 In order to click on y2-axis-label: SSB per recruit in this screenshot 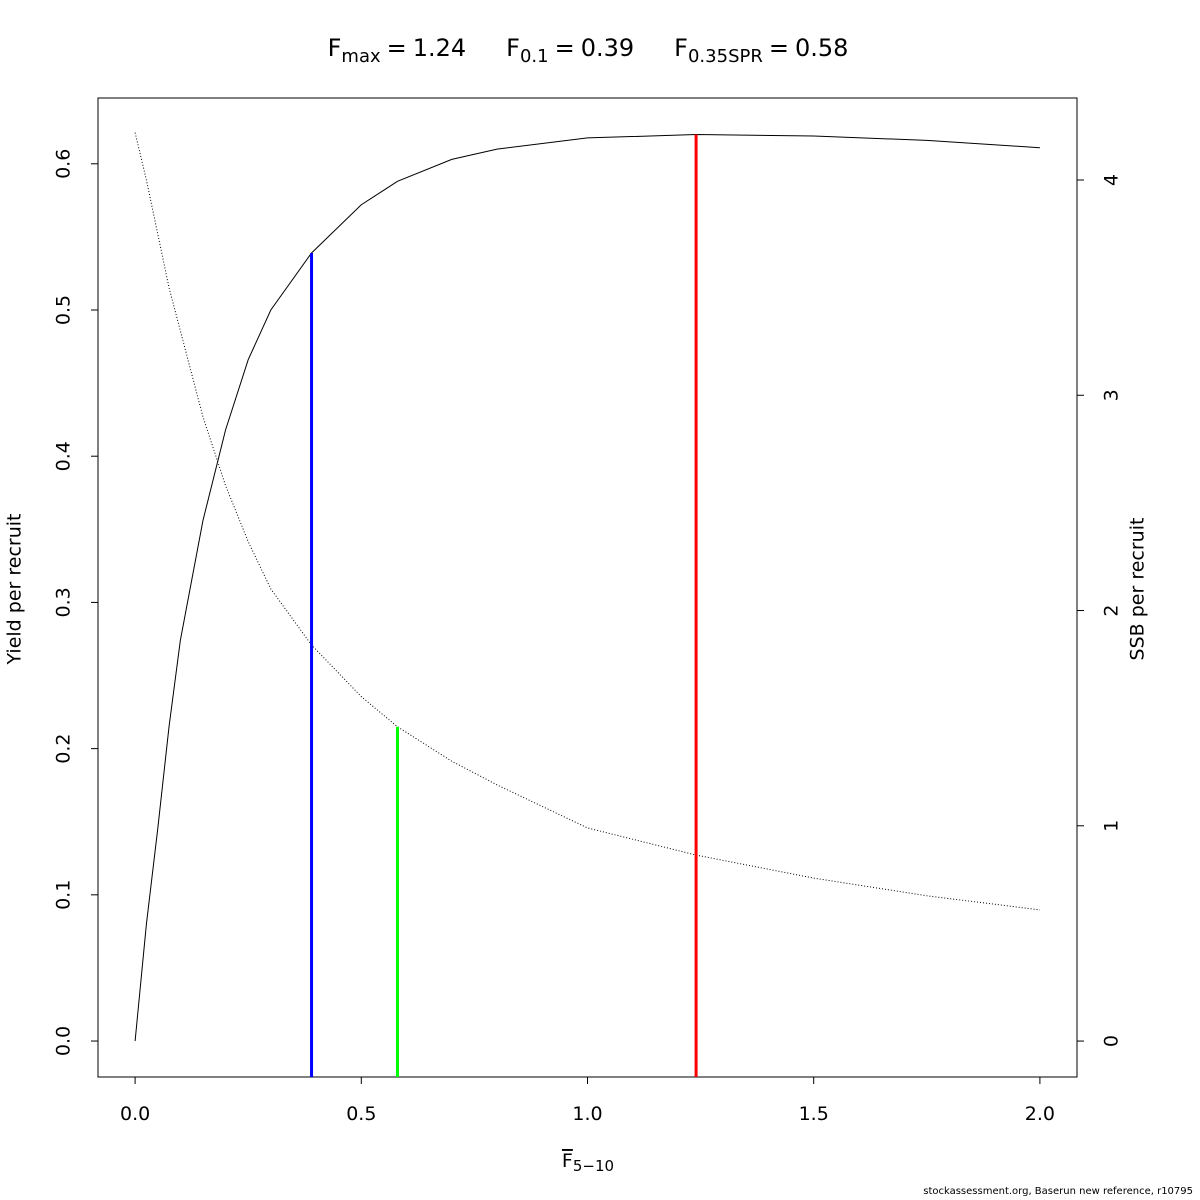, I will do `click(1138, 589)`.